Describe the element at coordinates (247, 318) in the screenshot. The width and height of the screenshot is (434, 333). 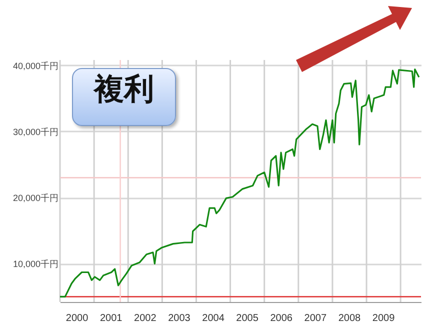
I see `x-tick-label: 2005` at that location.